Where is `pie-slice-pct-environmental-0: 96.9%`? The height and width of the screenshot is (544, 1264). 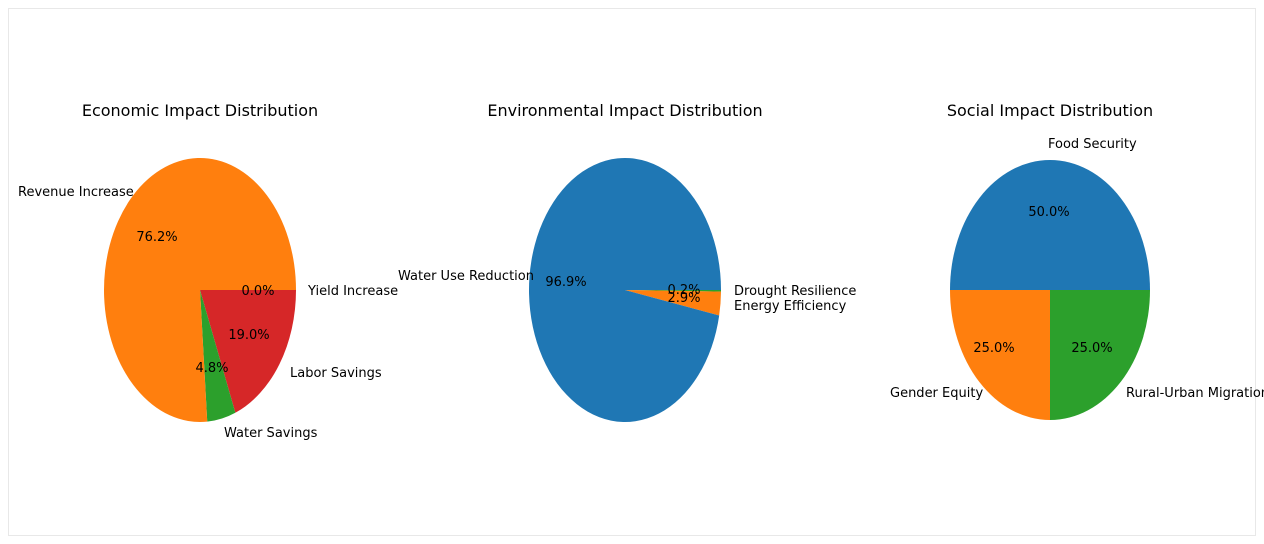 pie-slice-pct-environmental-0: 96.9% is located at coordinates (565, 282).